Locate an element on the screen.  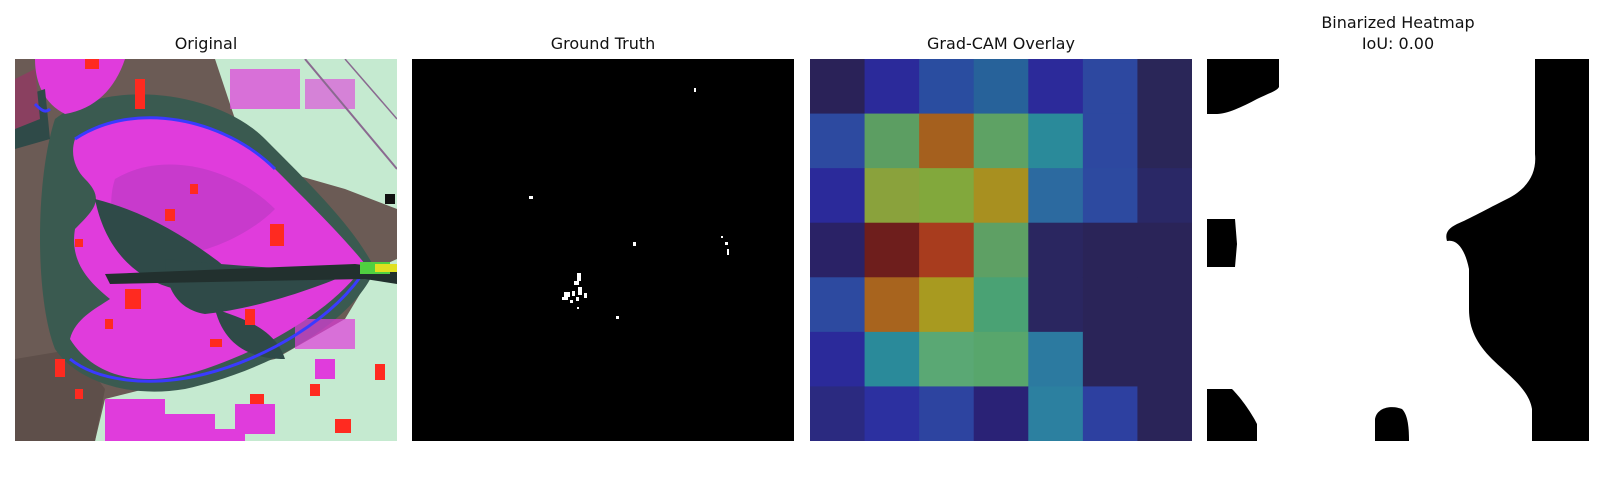
panel-title: Original is located at coordinates (206, 43).